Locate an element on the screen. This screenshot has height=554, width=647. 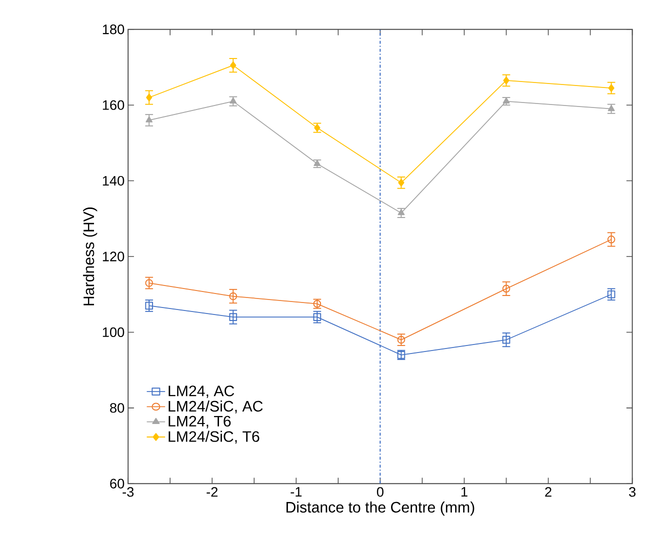
x-tick-label: 2 is located at coordinates (548, 492).